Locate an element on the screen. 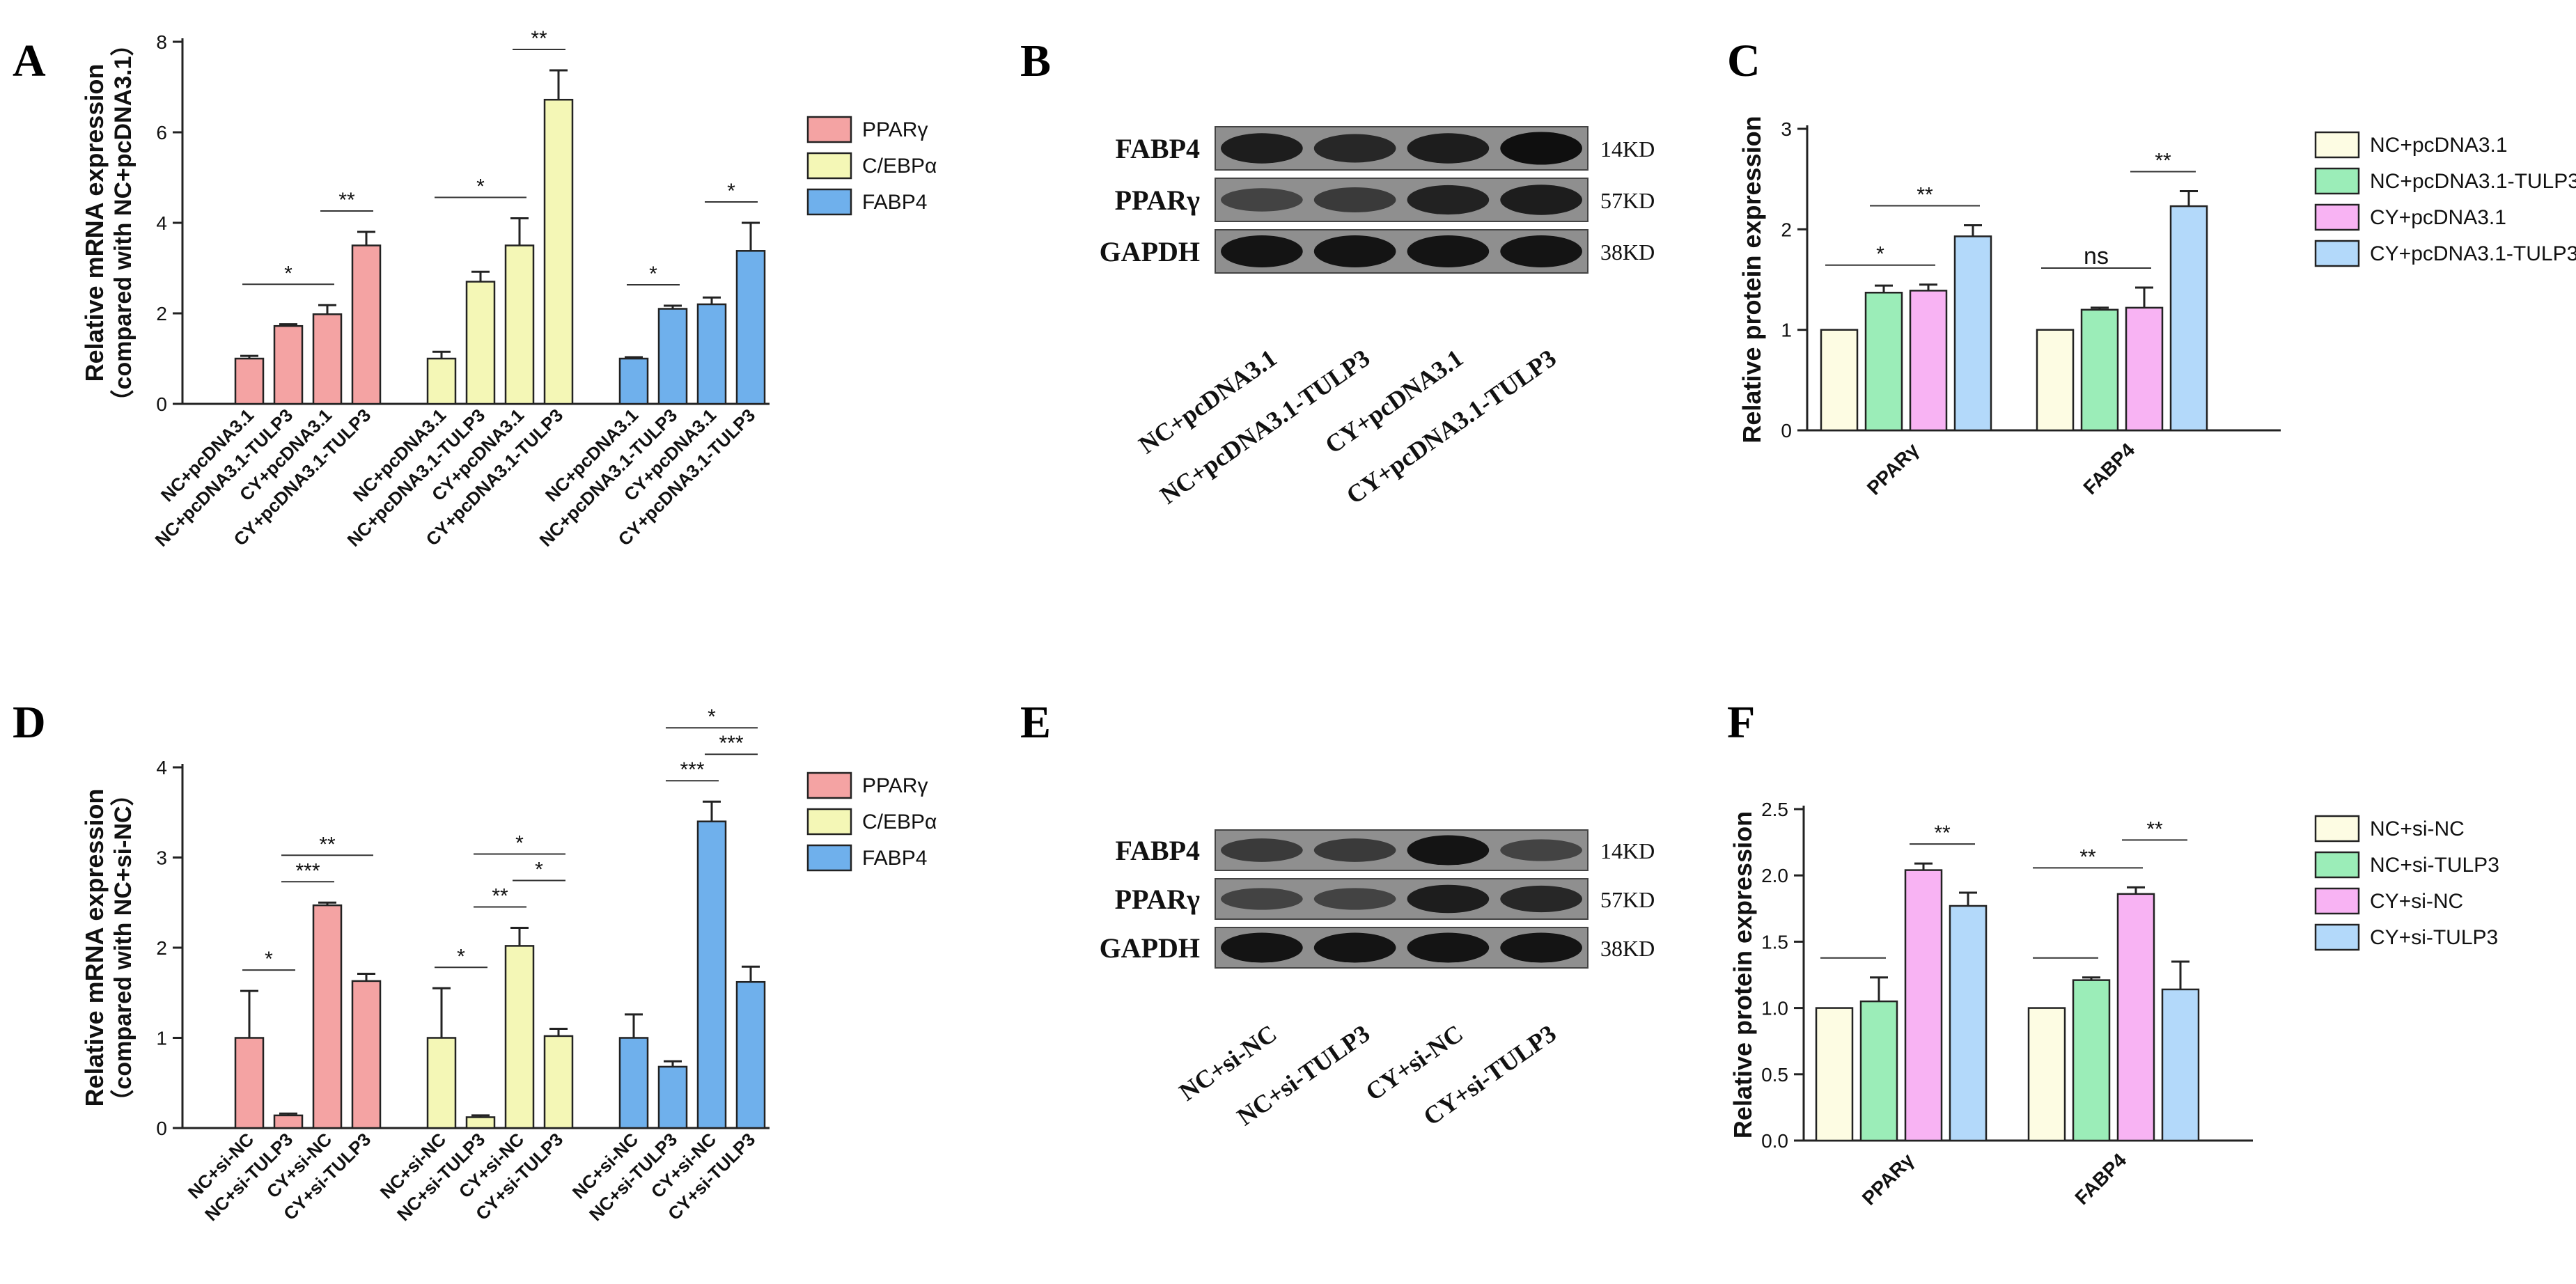  chart-C-ytick-label-2: 2 is located at coordinates (1787, 229).